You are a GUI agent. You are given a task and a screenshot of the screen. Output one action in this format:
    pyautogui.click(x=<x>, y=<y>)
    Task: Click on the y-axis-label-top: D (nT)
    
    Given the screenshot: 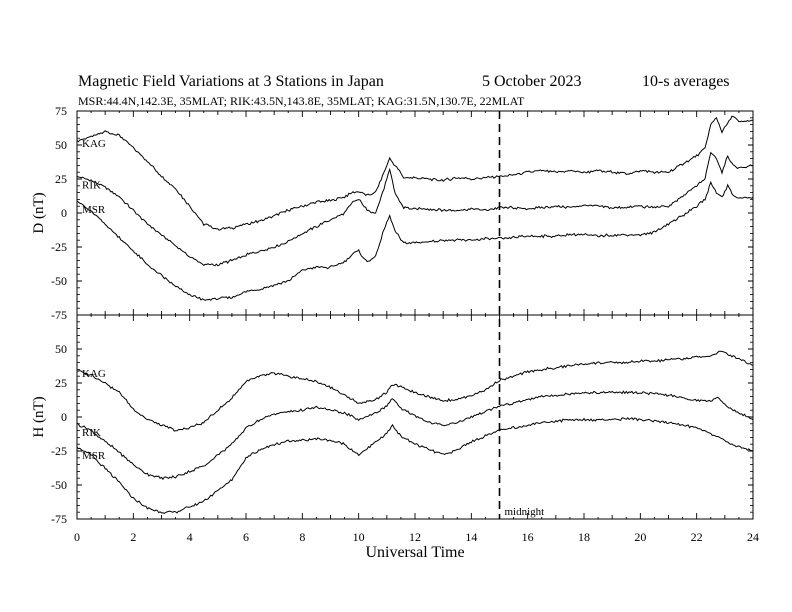 What is the action you would take?
    pyautogui.click(x=39, y=212)
    